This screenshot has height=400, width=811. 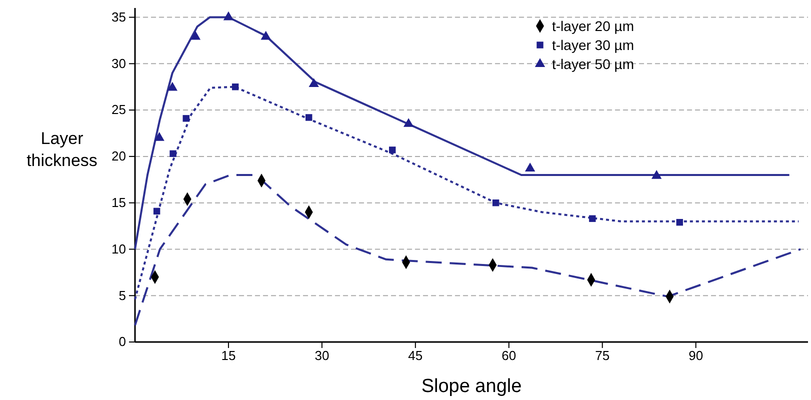 I want to click on x-tick-label: 75, so click(x=602, y=356).